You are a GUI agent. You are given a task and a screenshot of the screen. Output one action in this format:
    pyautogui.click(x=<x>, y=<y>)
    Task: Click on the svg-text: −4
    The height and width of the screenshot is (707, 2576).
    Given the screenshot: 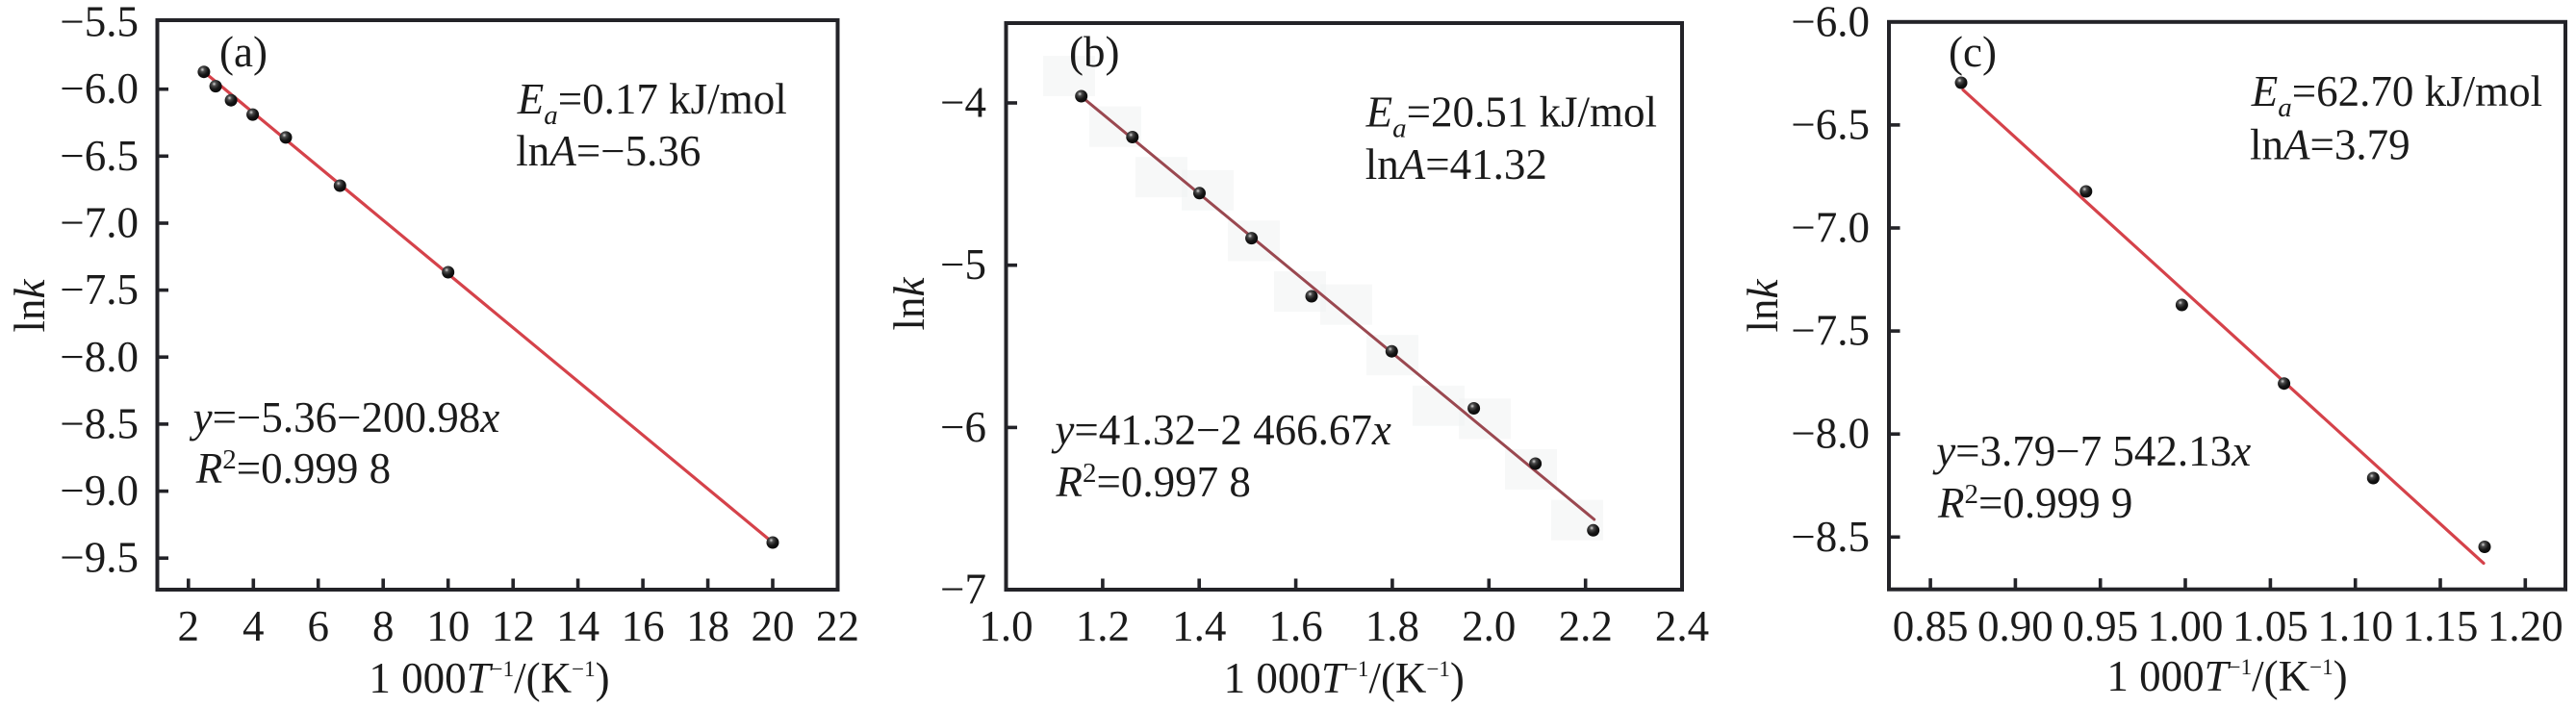 What is the action you would take?
    pyautogui.click(x=963, y=103)
    